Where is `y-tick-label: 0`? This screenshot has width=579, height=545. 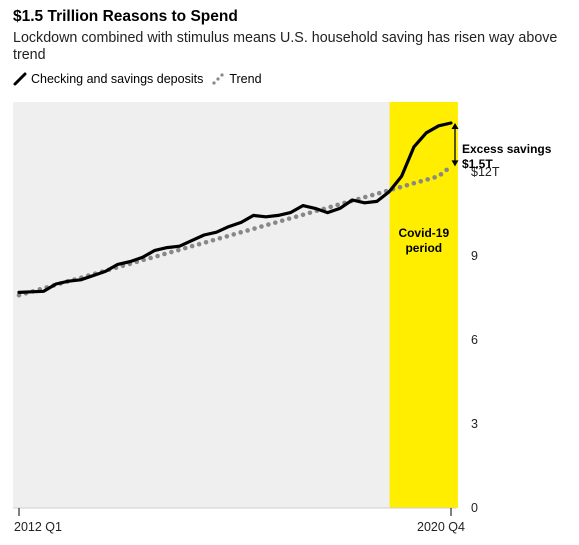
y-tick-label: 0 is located at coordinates (474, 508).